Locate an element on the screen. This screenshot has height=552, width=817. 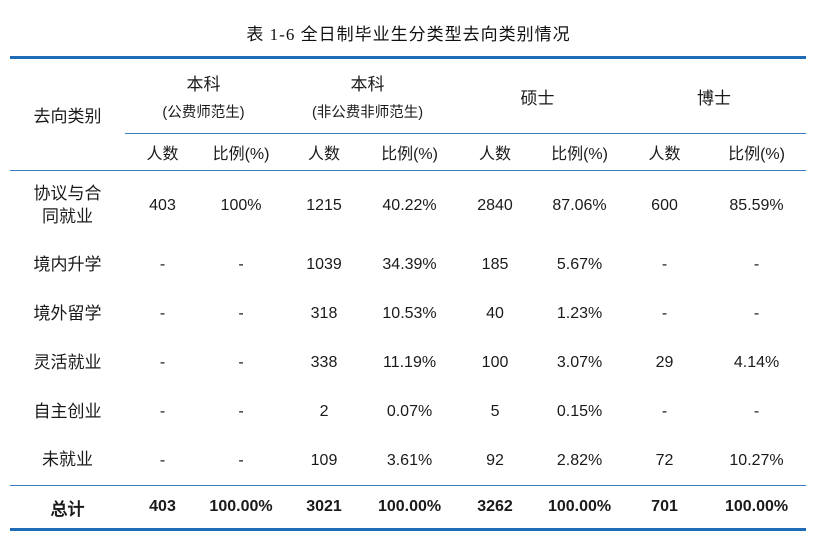
group-header-boshi: 博士 is located at coordinates (714, 95).